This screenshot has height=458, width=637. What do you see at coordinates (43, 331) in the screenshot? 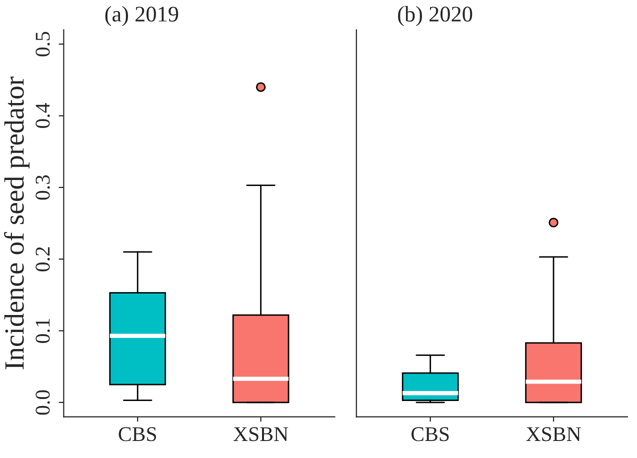
I see `y-tick-label: 0.1` at bounding box center [43, 331].